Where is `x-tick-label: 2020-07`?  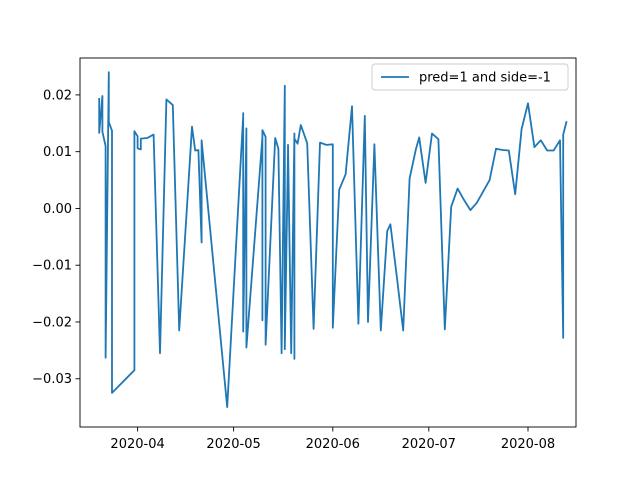 x-tick-label: 2020-07 is located at coordinates (429, 444).